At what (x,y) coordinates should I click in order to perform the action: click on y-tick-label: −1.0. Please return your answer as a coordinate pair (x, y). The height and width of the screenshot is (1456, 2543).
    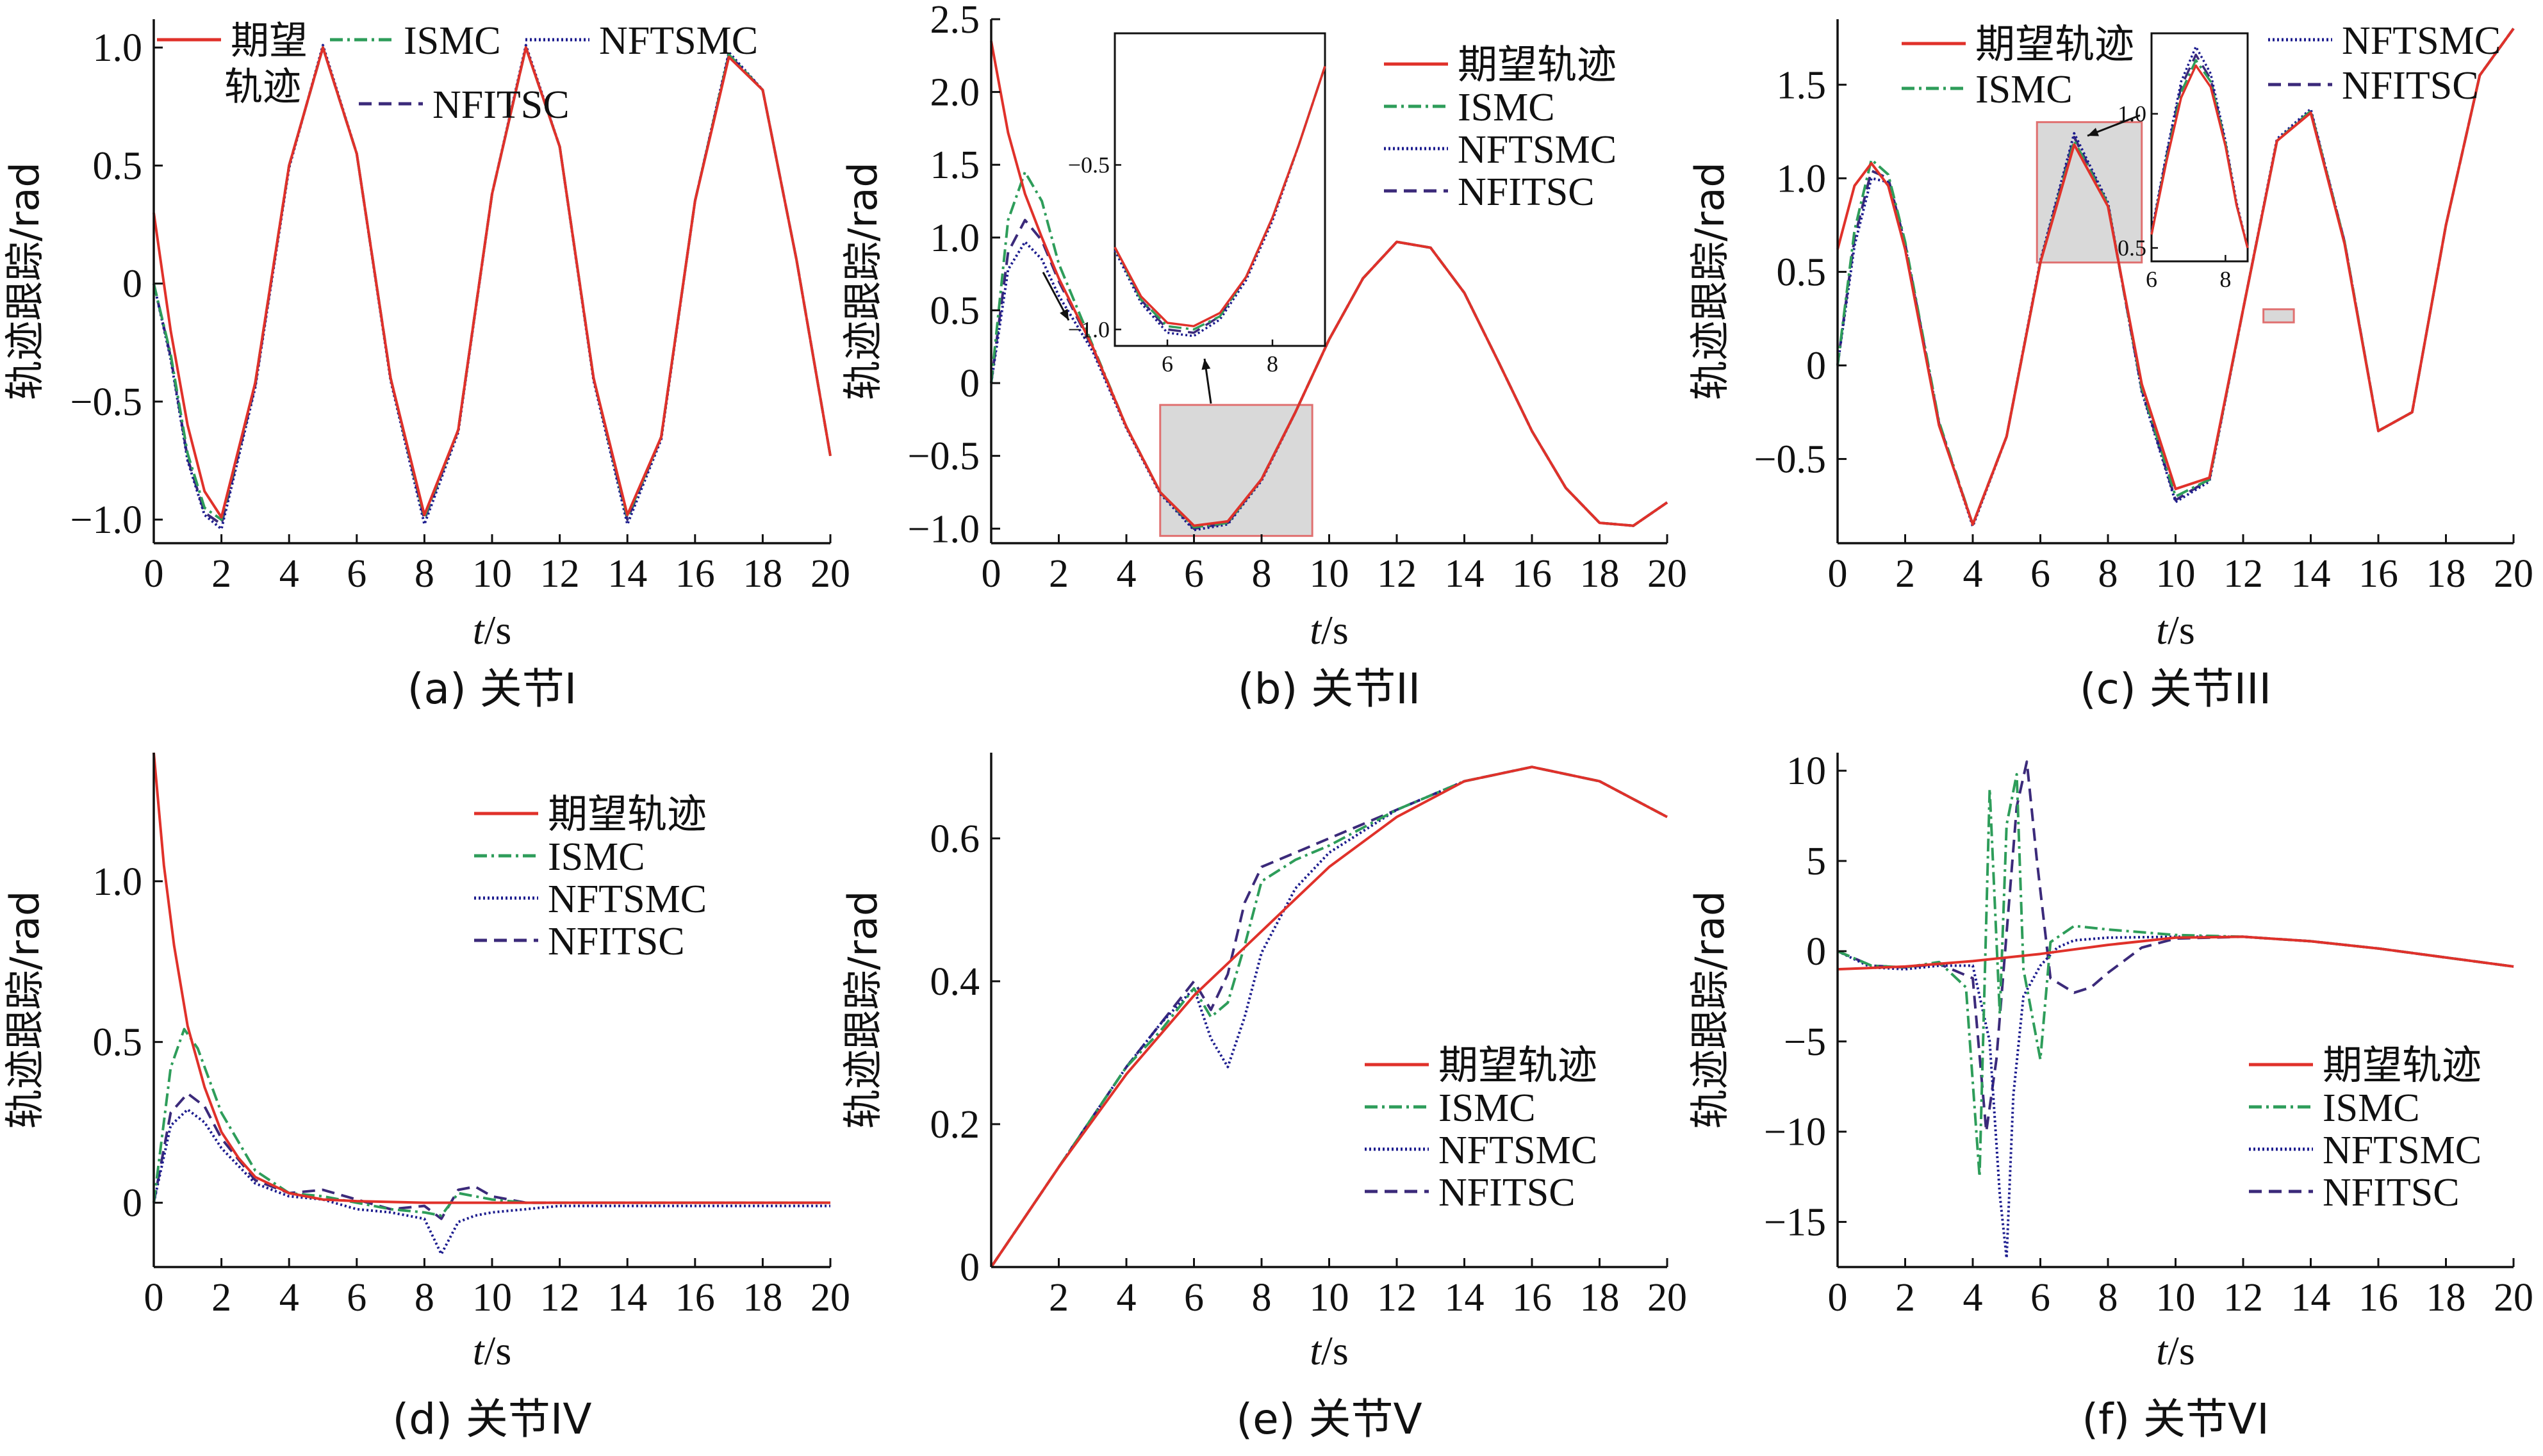
    Looking at the image, I should click on (944, 529).